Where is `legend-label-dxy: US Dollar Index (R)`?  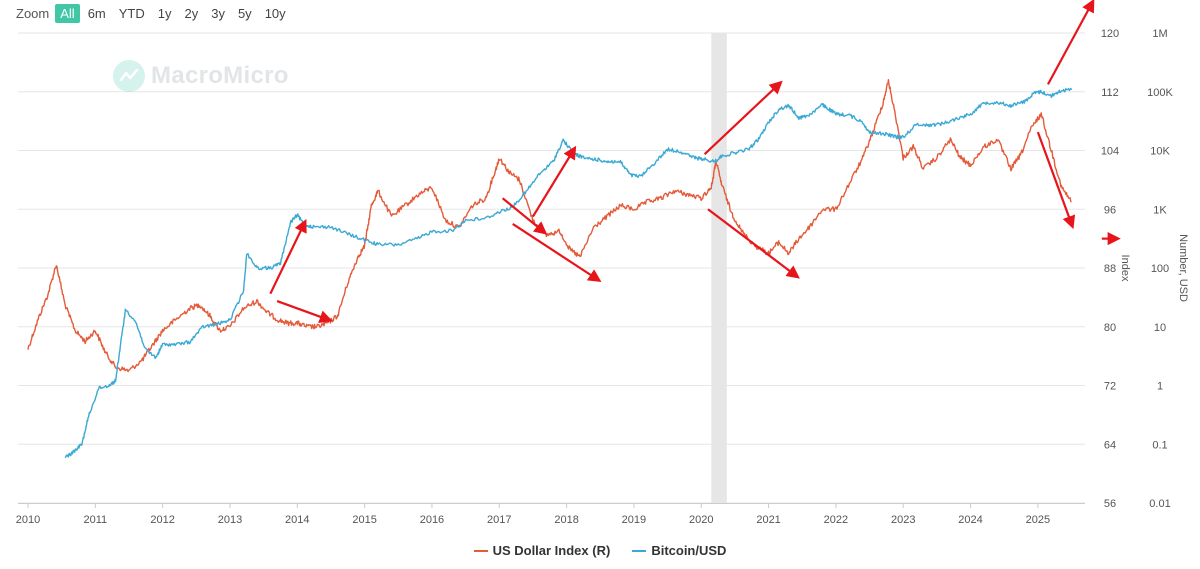 legend-label-dxy: US Dollar Index (R) is located at coordinates (551, 550).